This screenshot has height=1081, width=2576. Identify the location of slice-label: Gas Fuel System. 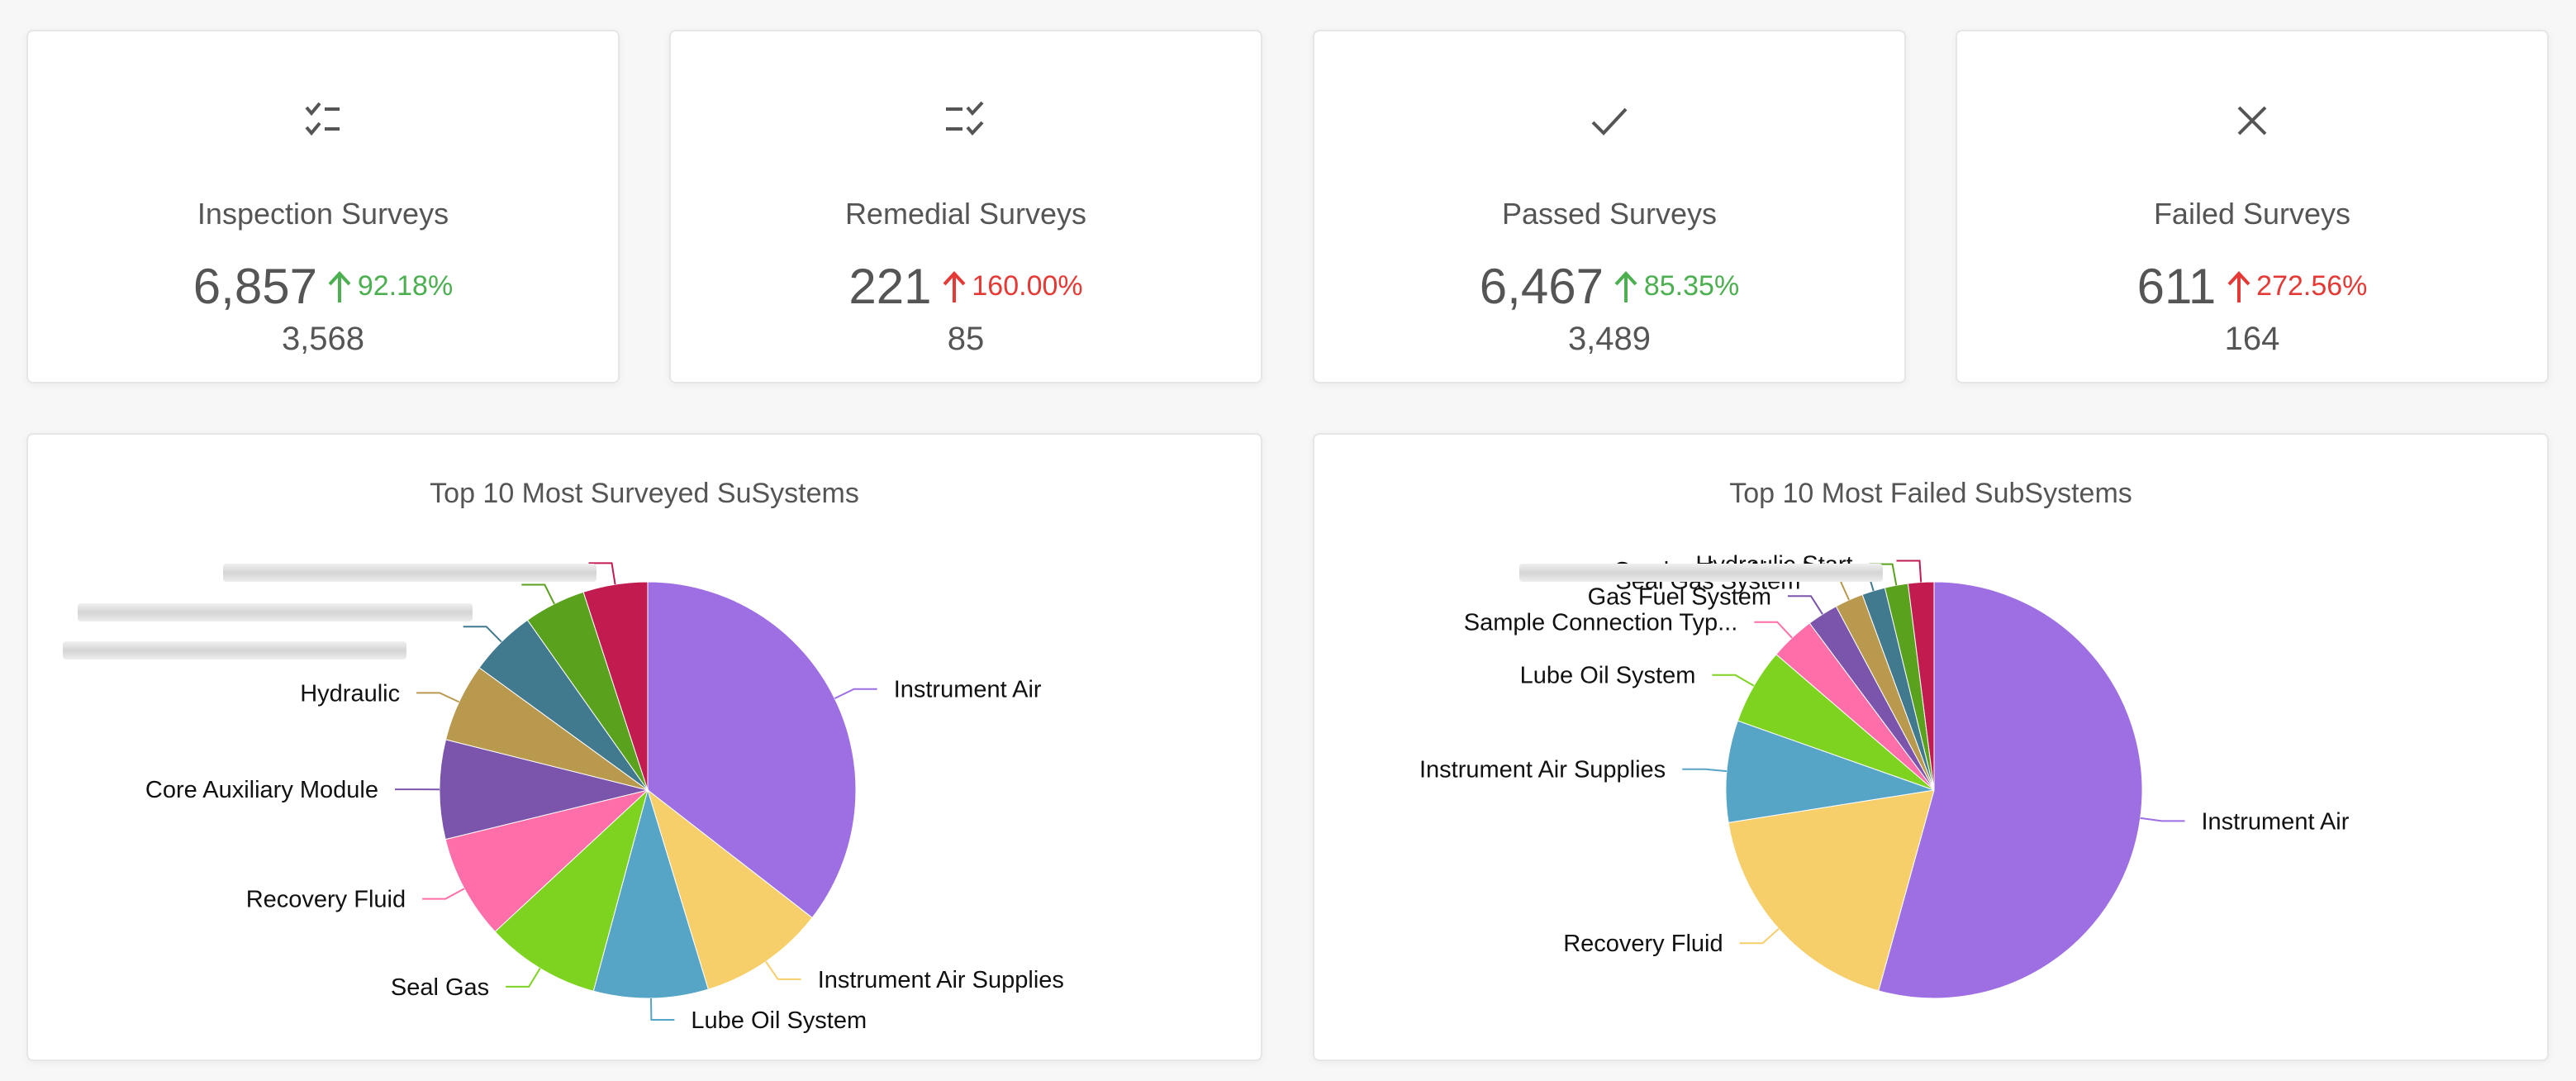
(1679, 596).